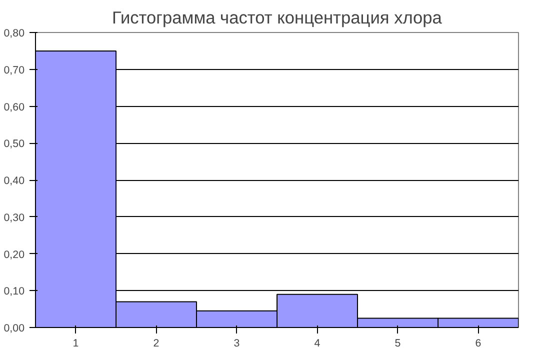 The height and width of the screenshot is (349, 533). I want to click on x-tick-label: 1, so click(75, 343).